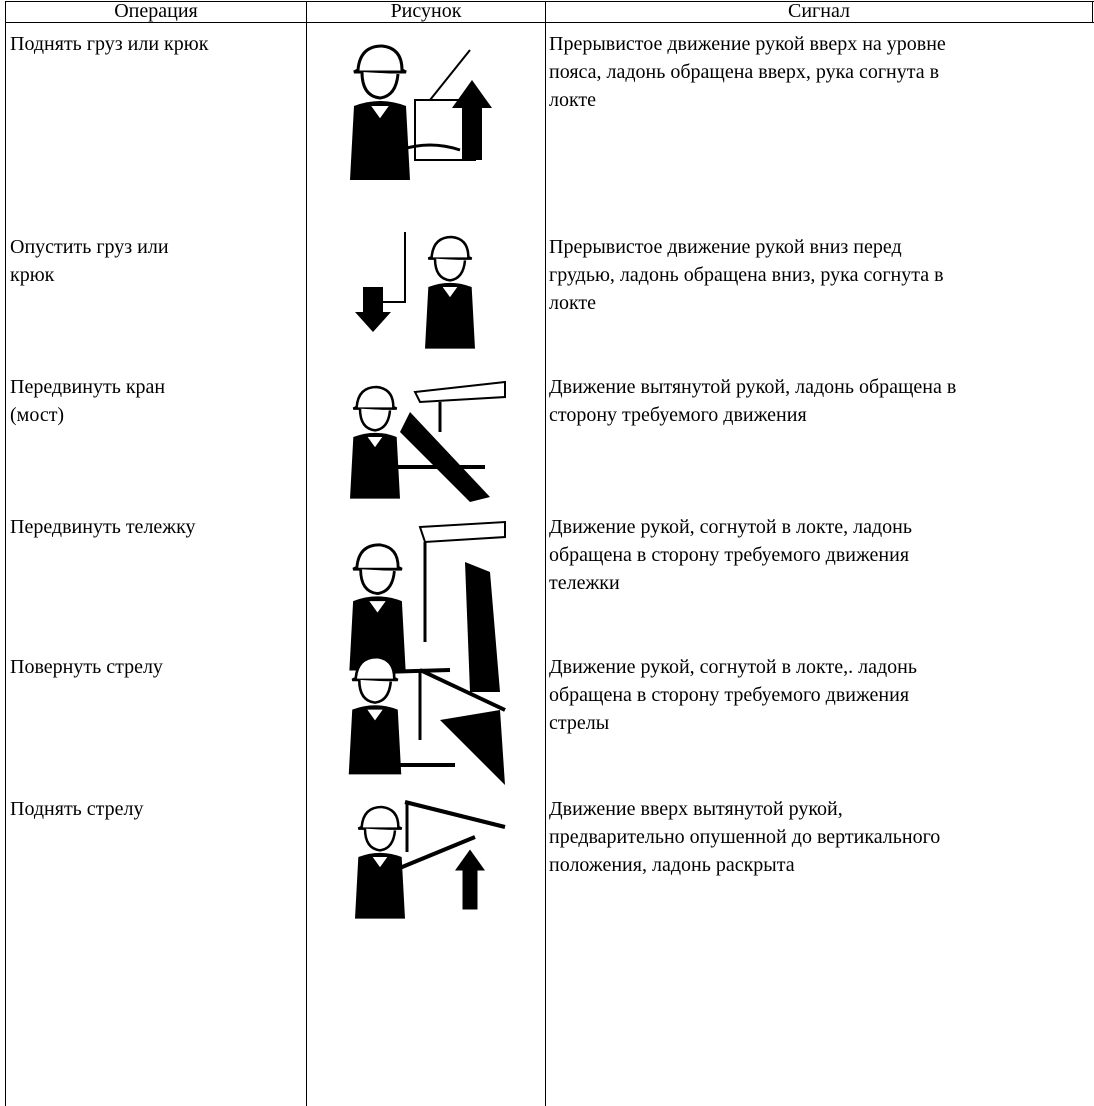  What do you see at coordinates (5, 553) in the screenshot?
I see `border-left` at bounding box center [5, 553].